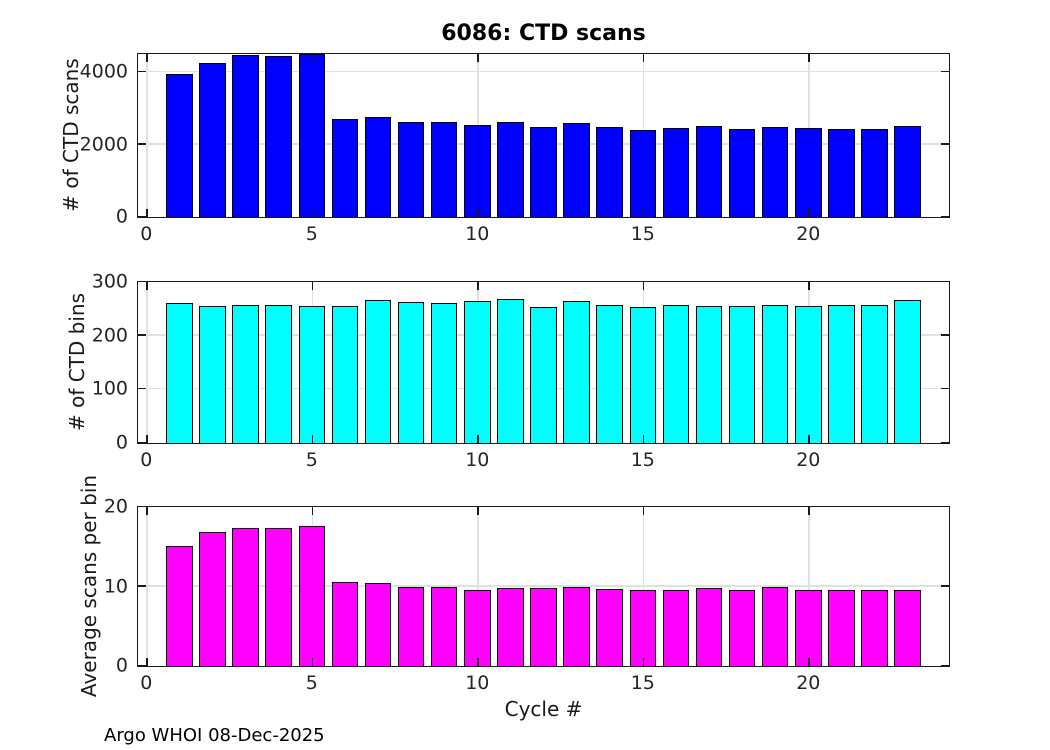  What do you see at coordinates (109, 388) in the screenshot?
I see `y-tick-label: 100` at bounding box center [109, 388].